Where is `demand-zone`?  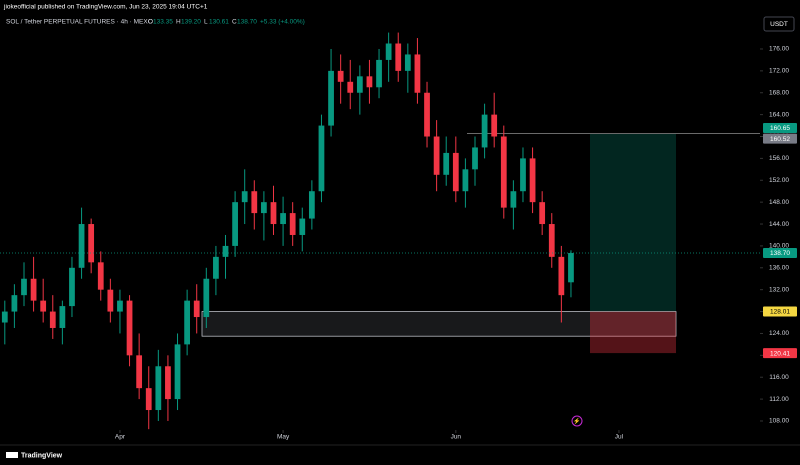
demand-zone is located at coordinates (439, 324).